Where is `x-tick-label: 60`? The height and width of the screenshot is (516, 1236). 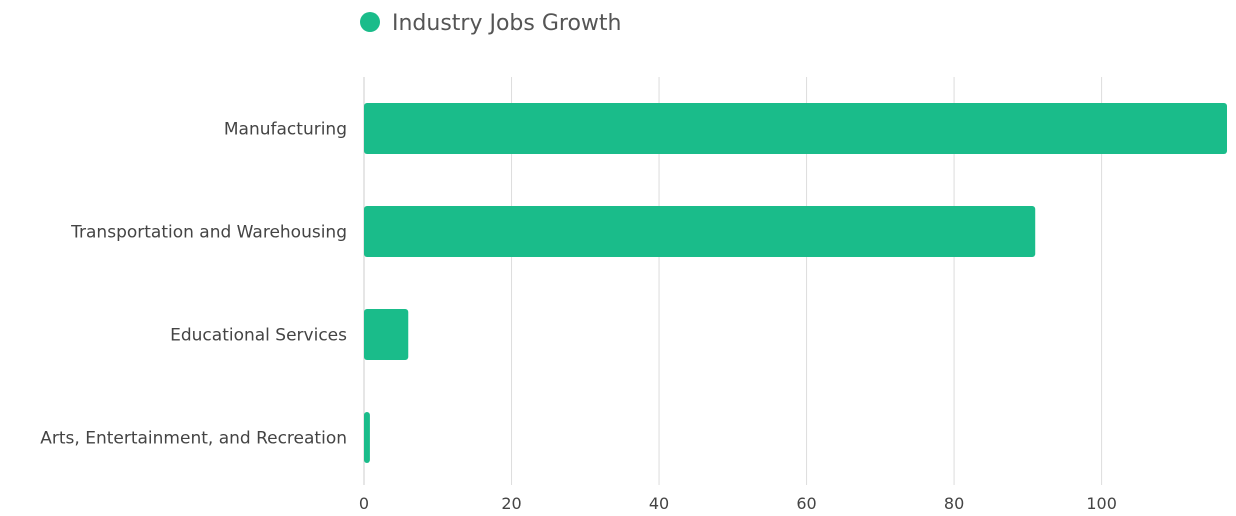
x-tick-label: 60 is located at coordinates (806, 503).